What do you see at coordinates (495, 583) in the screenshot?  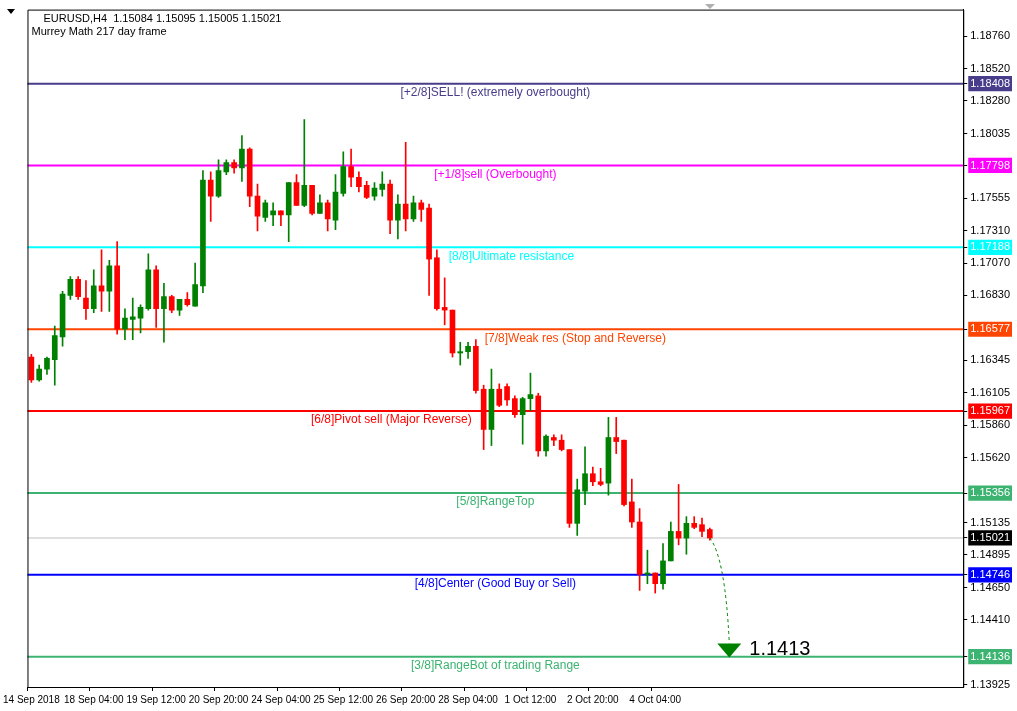 I see `ref-line-label: [4/8]Center (Good Buy or Sell)` at bounding box center [495, 583].